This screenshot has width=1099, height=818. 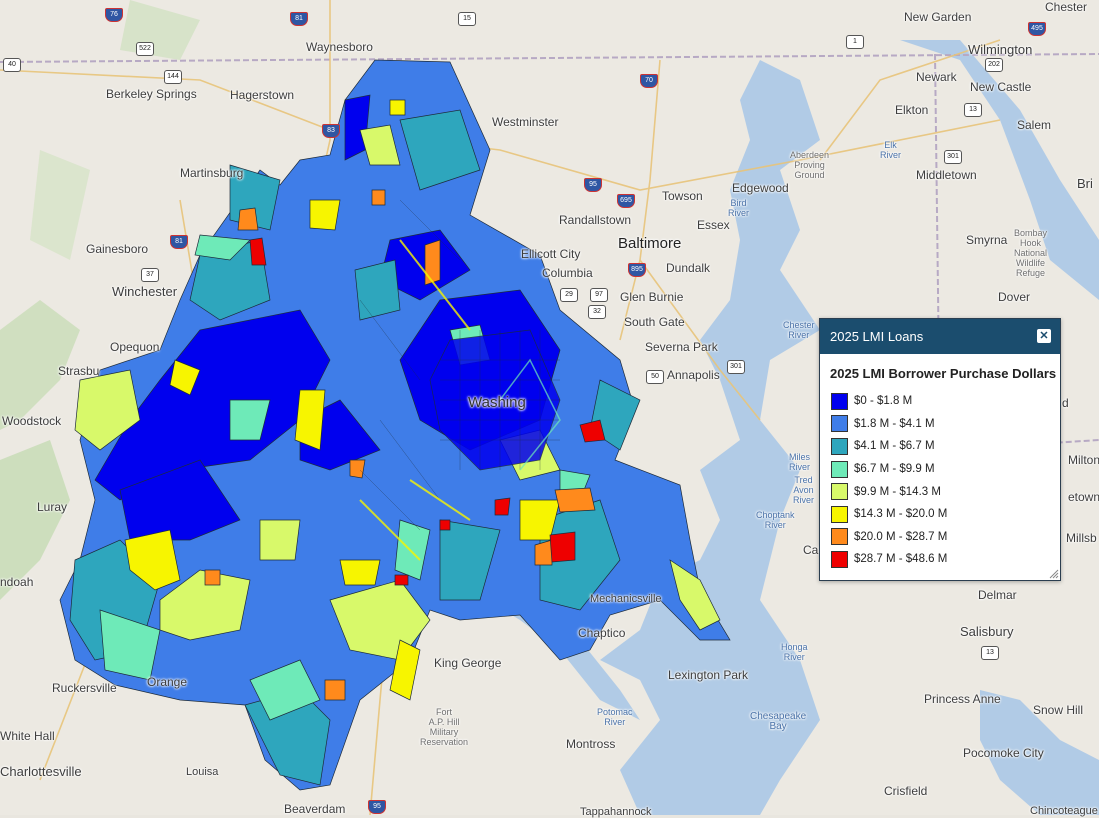 I want to click on interstate-shield: 895, so click(x=637, y=270).